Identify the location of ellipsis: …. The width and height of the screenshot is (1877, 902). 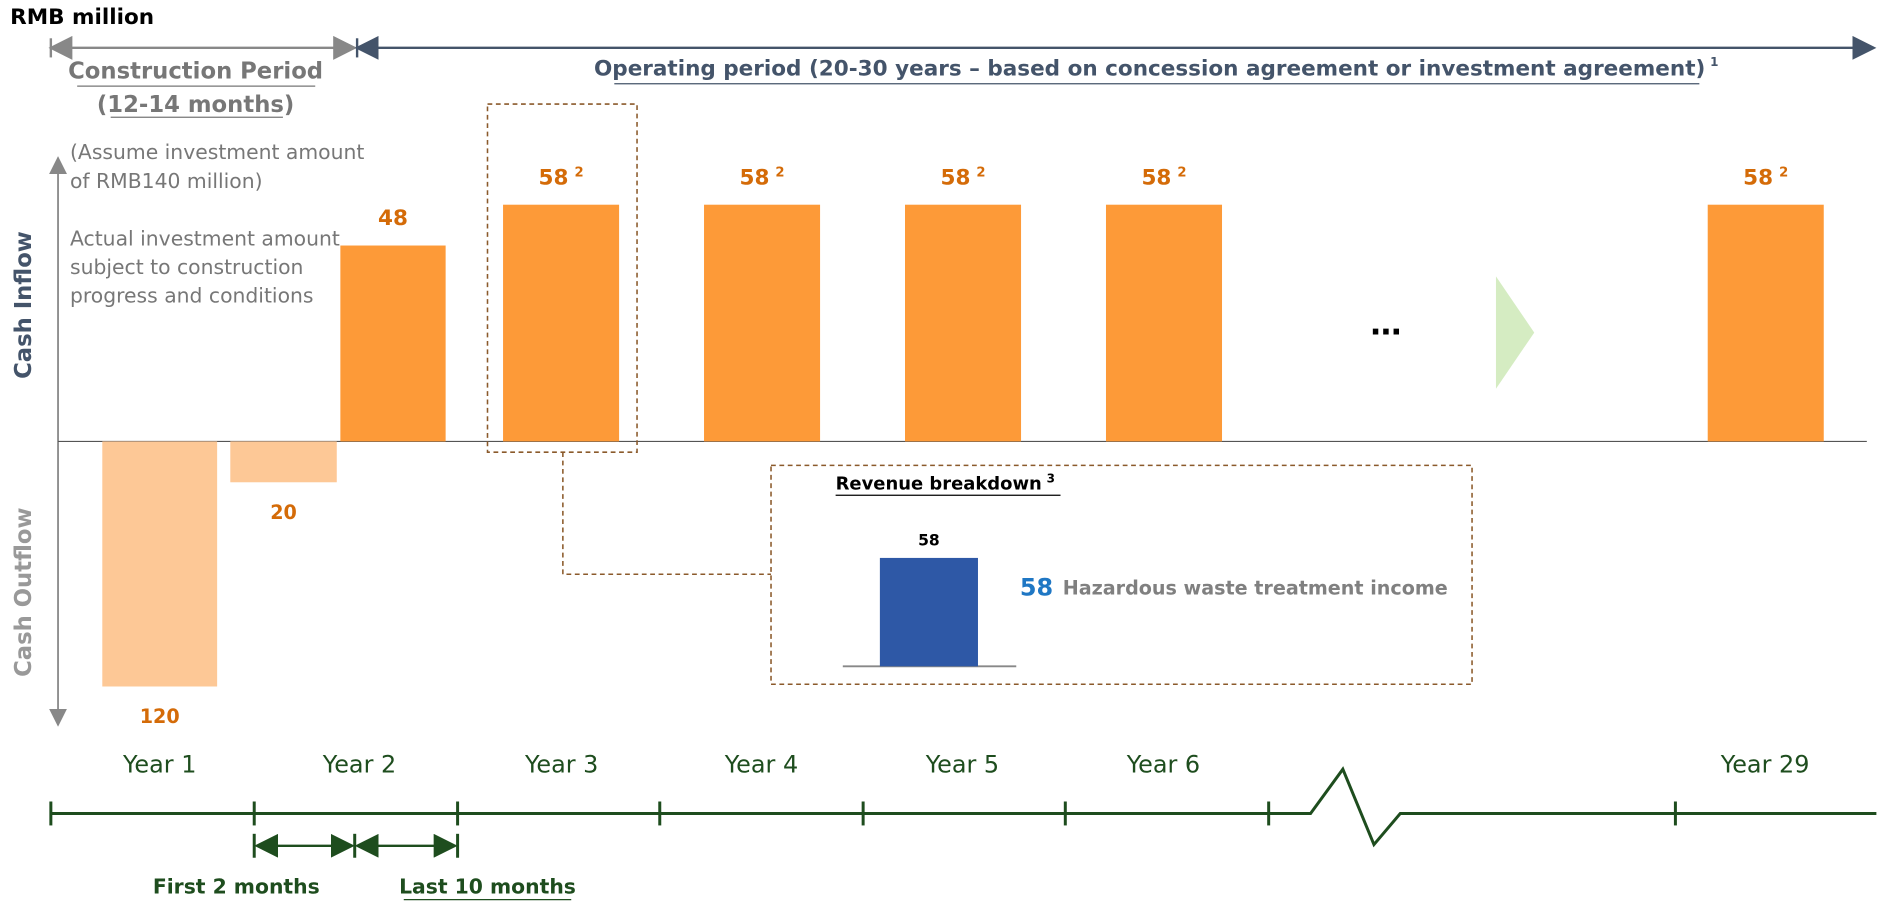
(1385, 324).